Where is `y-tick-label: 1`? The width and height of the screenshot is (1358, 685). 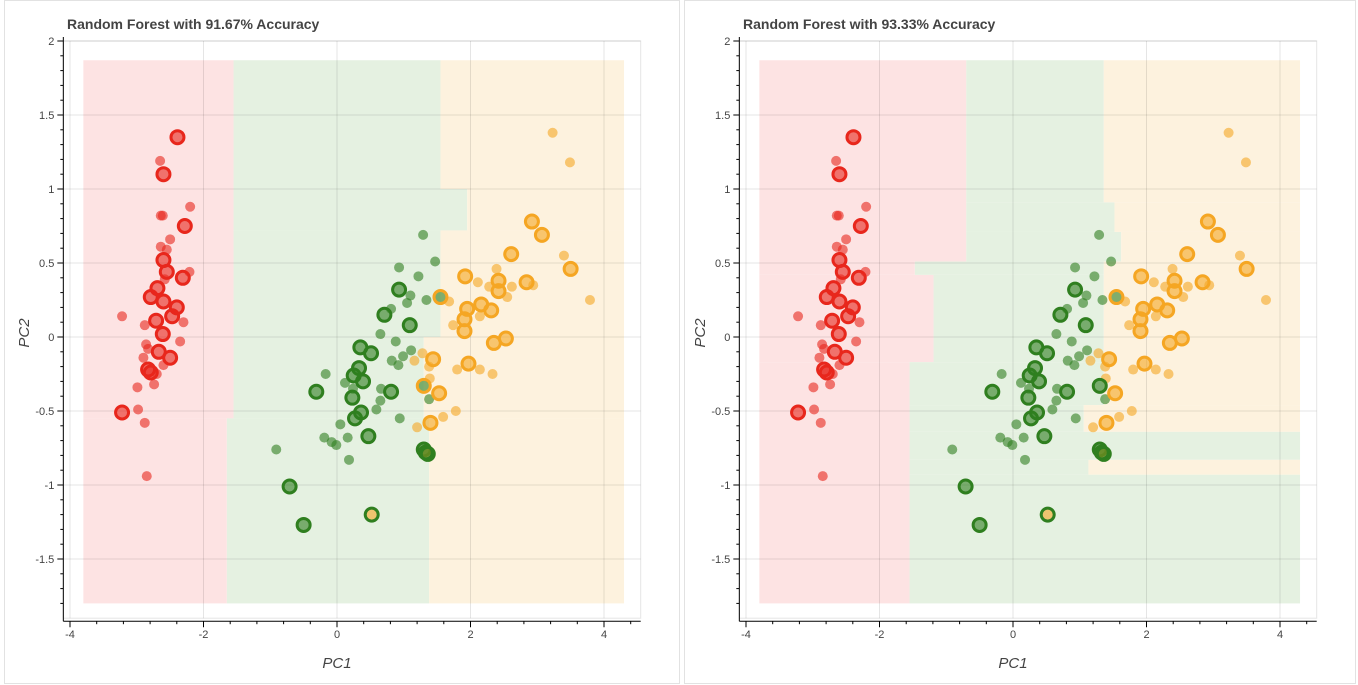 y-tick-label: 1 is located at coordinates (51, 190).